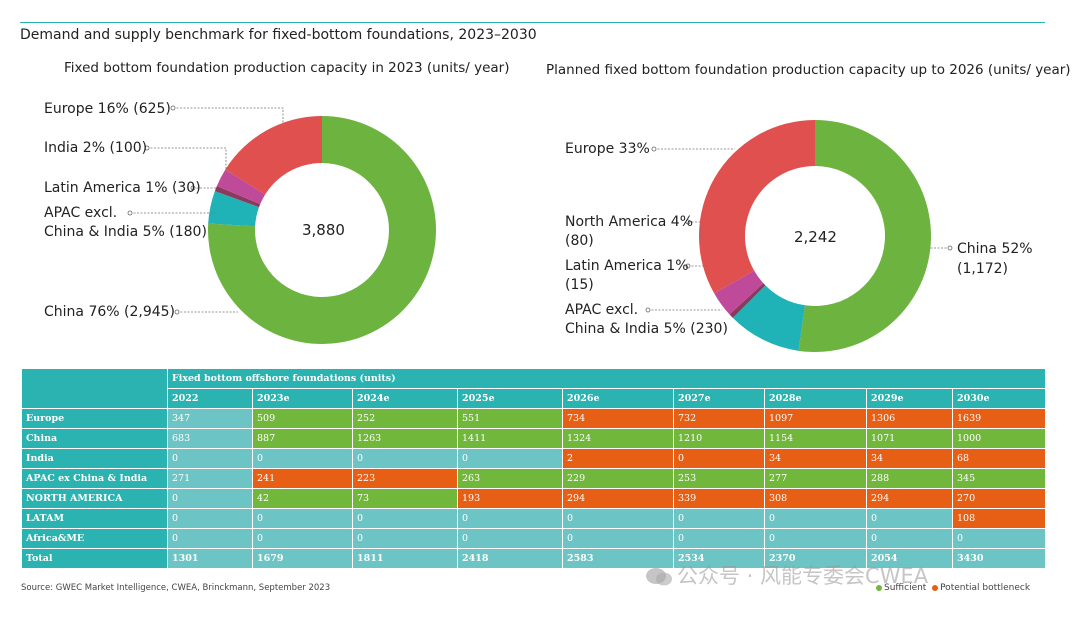  Describe the element at coordinates (94, 478) in the screenshot. I see `row-label: APAC ex China & India` at that location.